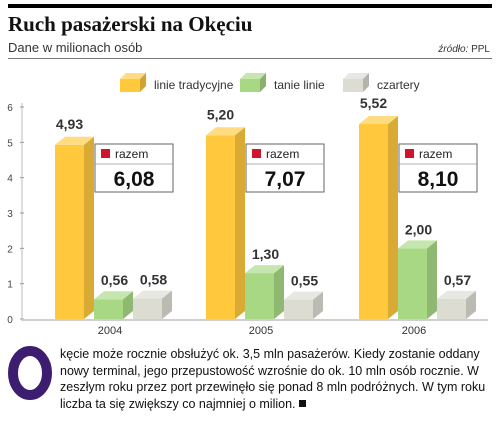  I want to click on y-tick-label: 0, so click(10, 320).